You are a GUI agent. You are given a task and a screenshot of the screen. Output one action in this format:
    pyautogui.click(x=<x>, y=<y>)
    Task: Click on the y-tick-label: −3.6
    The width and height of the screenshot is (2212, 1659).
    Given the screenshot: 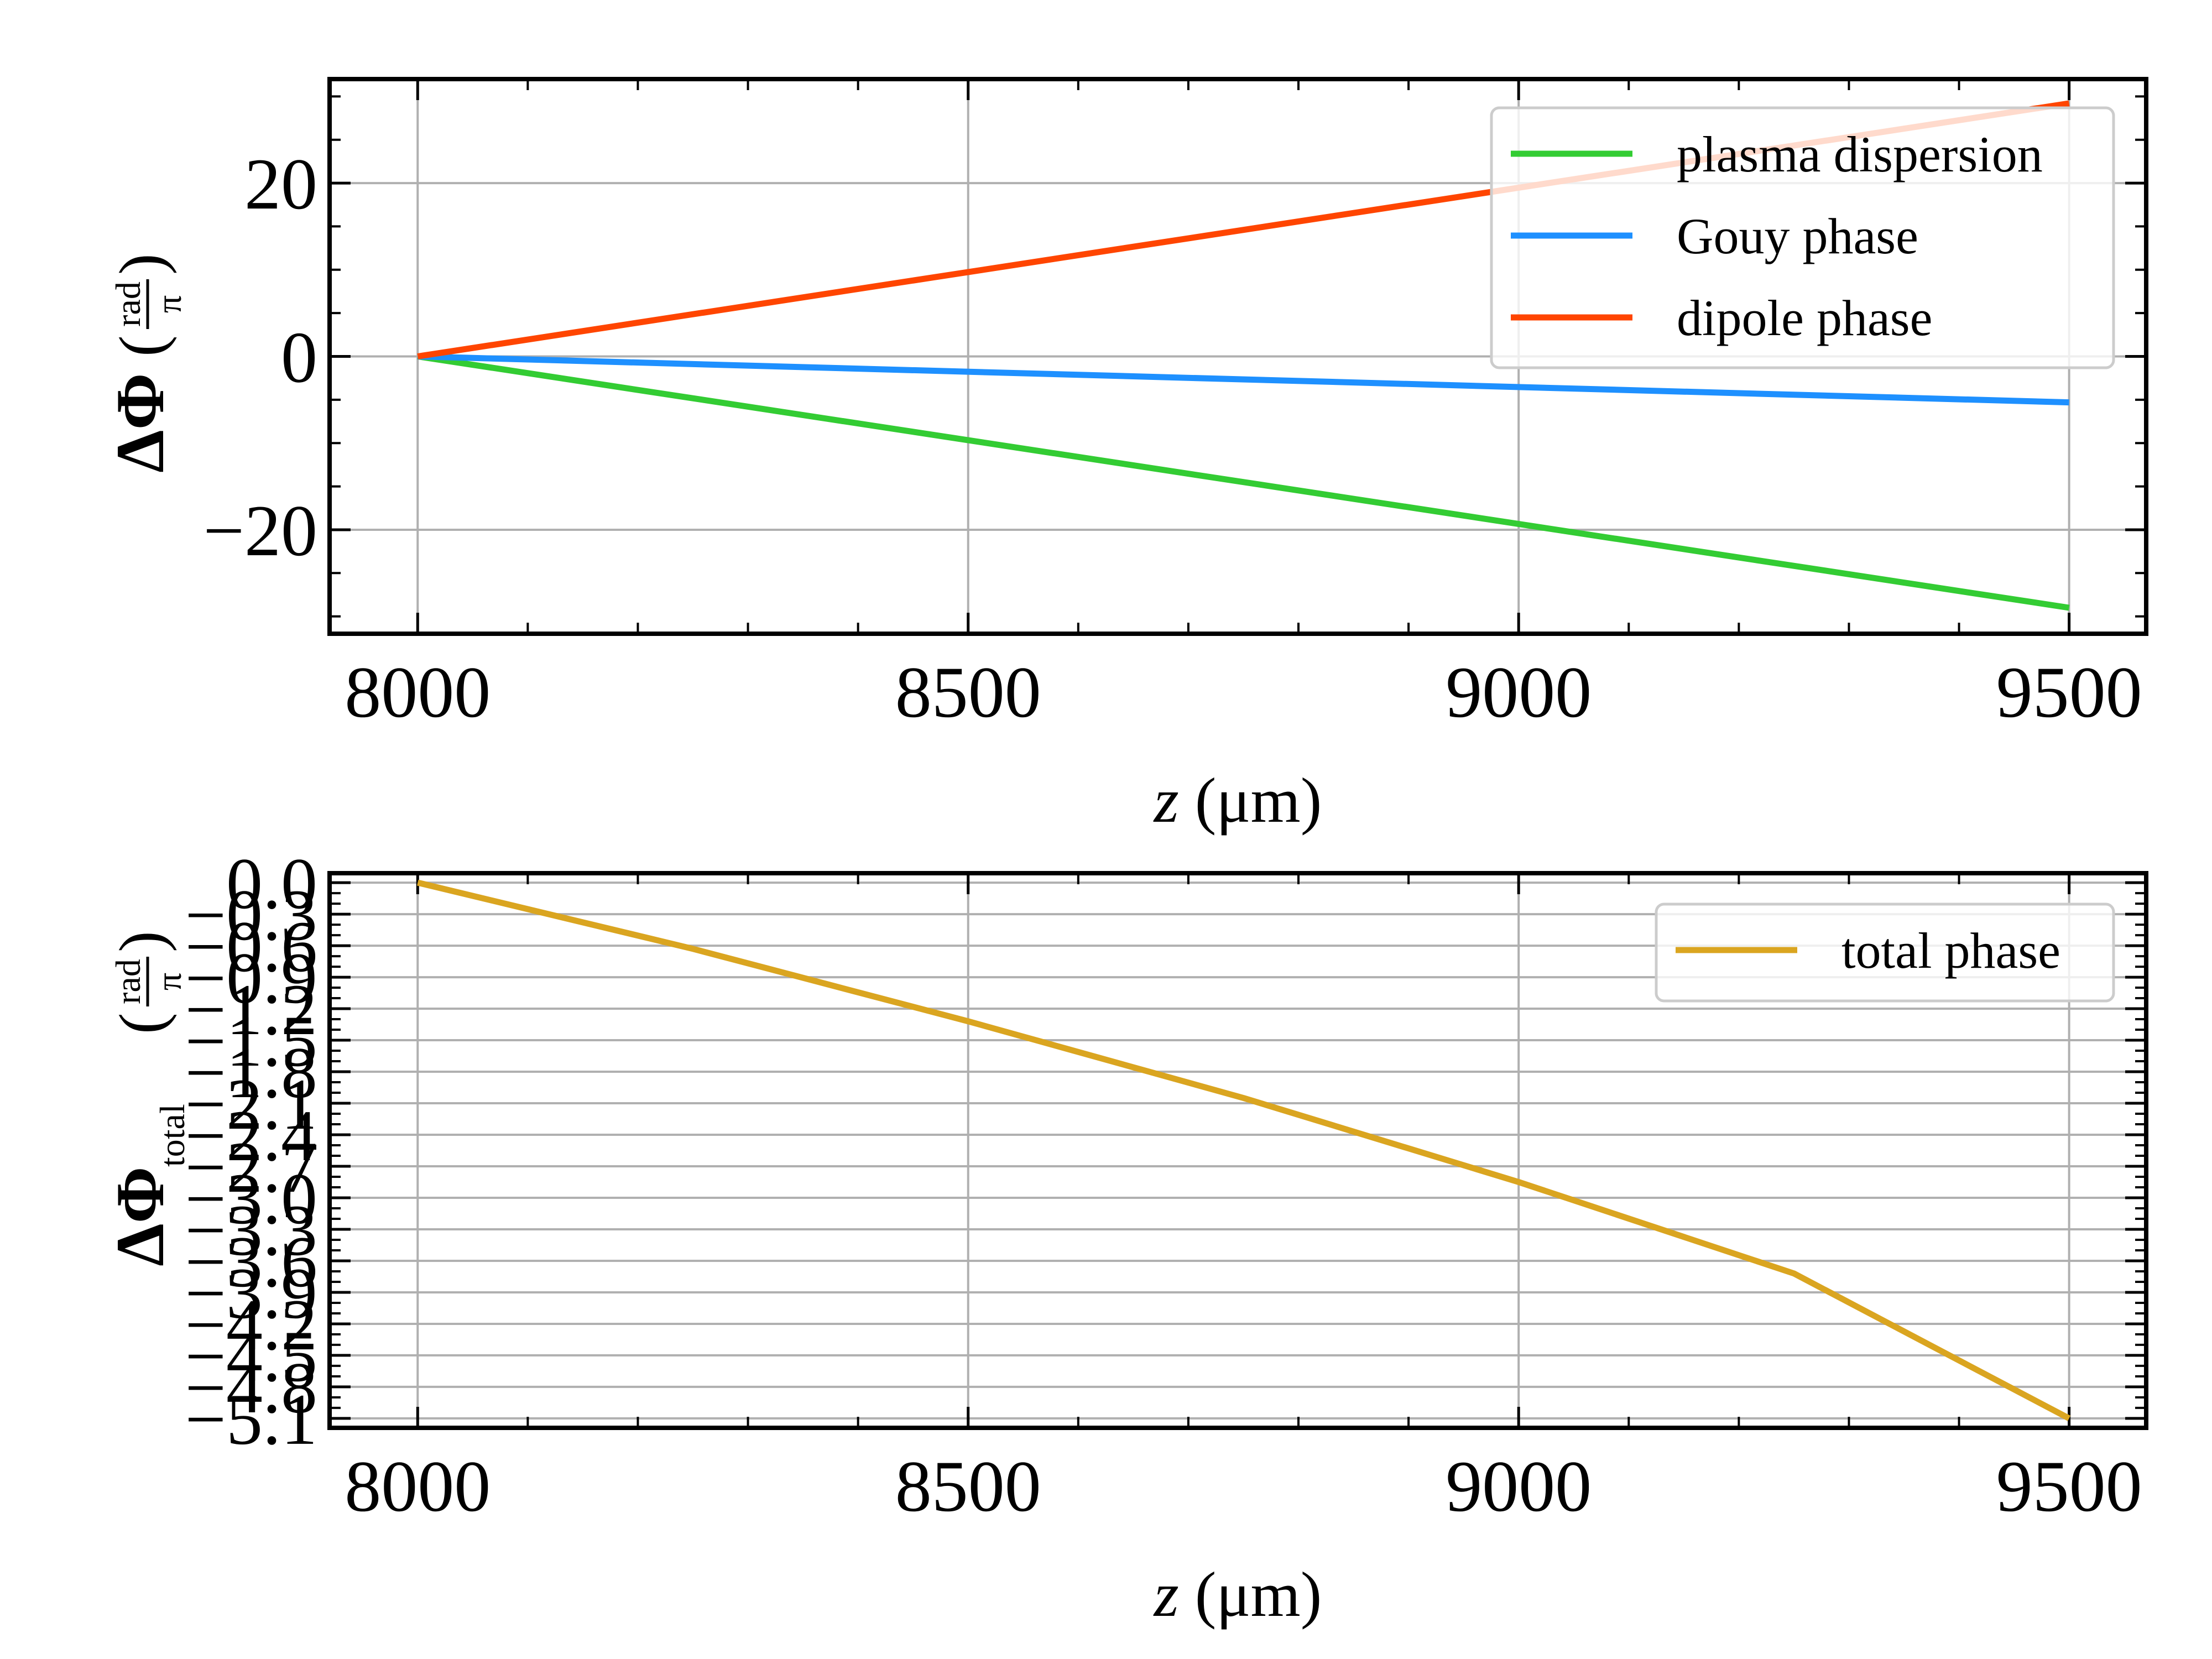 What is the action you would take?
    pyautogui.click(x=251, y=1262)
    